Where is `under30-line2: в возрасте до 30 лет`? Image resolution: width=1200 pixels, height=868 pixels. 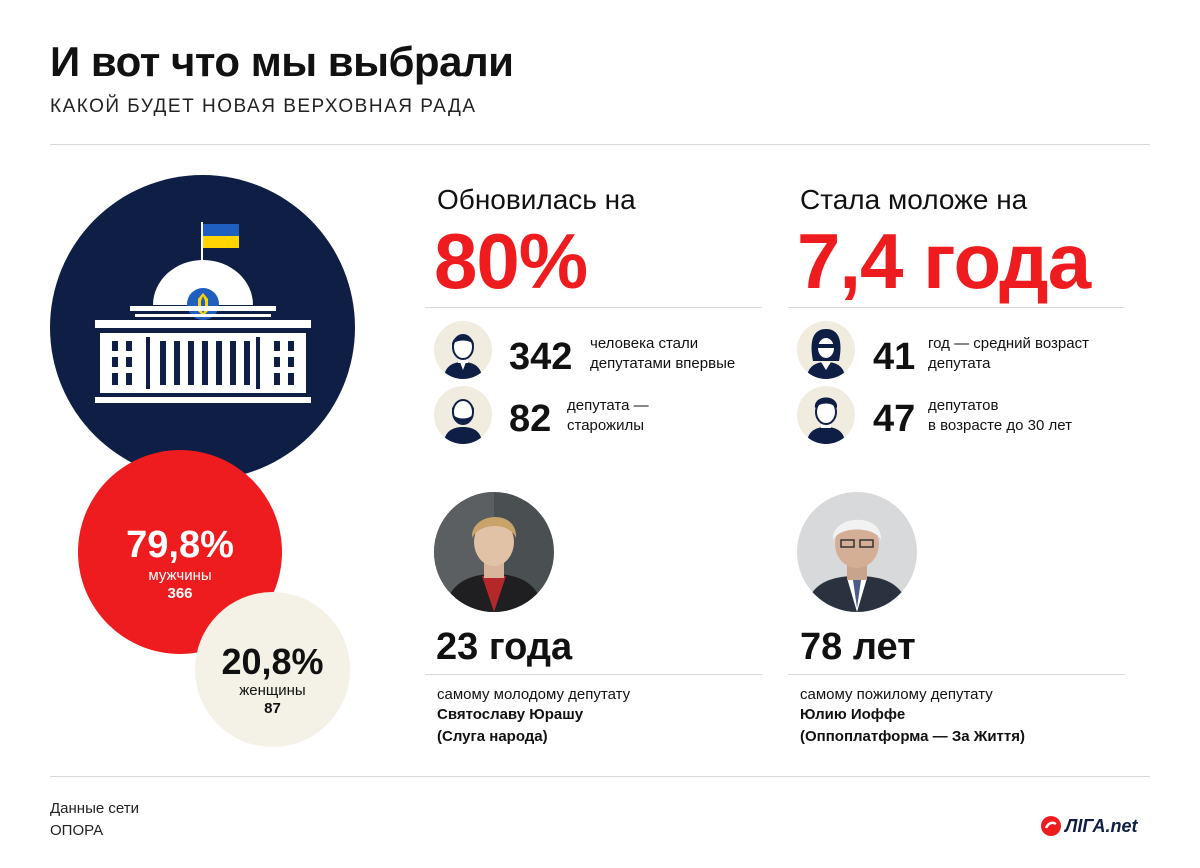 under30-line2: в возрасте до 30 лет is located at coordinates (1000, 426).